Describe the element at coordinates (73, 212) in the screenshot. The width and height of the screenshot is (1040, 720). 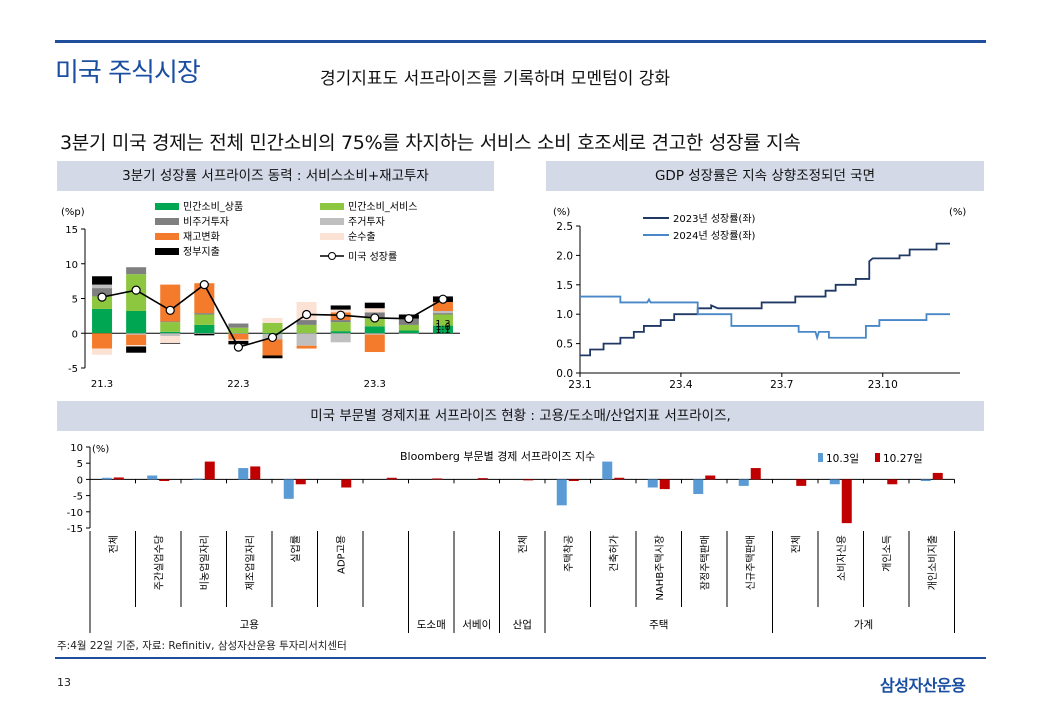
I see `y-axis-unit: (%p)` at that location.